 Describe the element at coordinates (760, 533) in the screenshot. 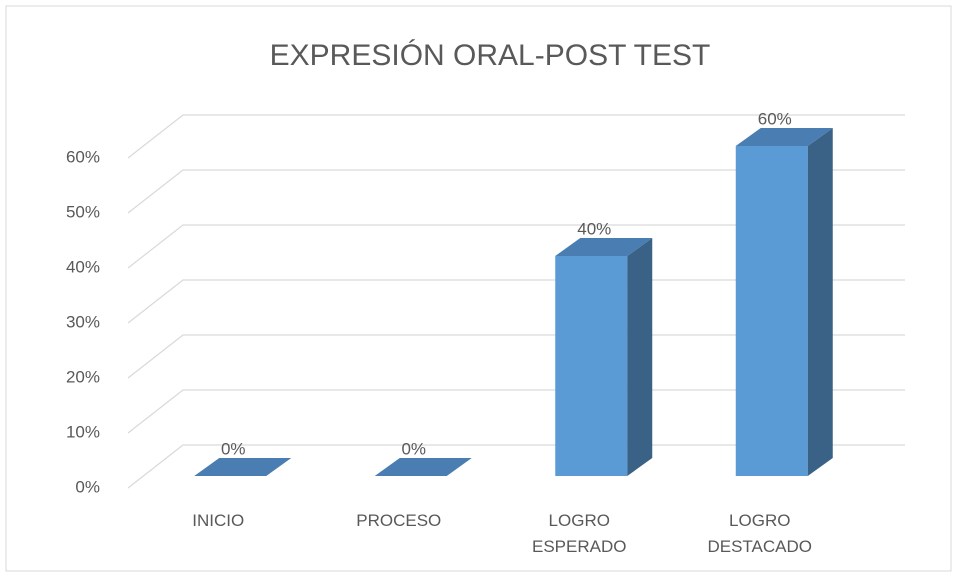

I see `x-tick-label: LOGRO DESTACADO` at that location.